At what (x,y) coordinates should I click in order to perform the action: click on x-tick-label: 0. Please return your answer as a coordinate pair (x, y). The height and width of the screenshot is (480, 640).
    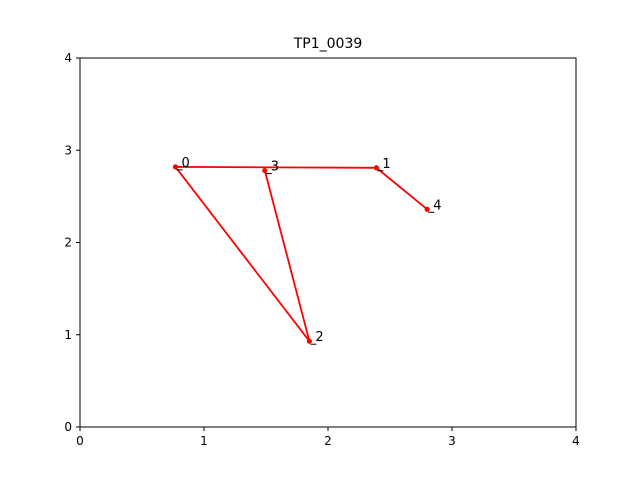
    Looking at the image, I should click on (80, 441).